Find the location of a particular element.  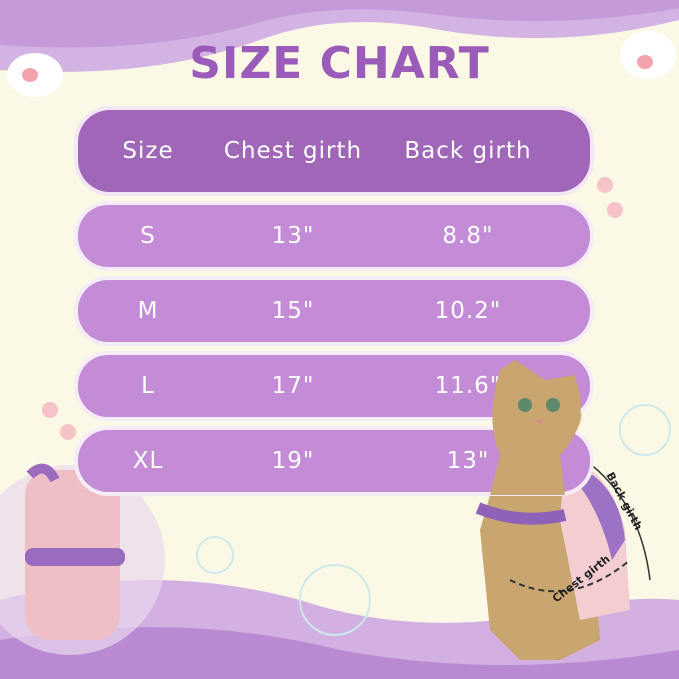

cell-back: 13" is located at coordinates (468, 461).